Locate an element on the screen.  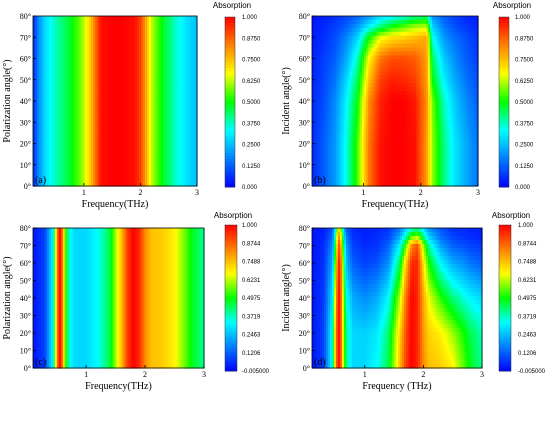
colorbar-tick-label: 0.7500 is located at coordinates (251, 61).